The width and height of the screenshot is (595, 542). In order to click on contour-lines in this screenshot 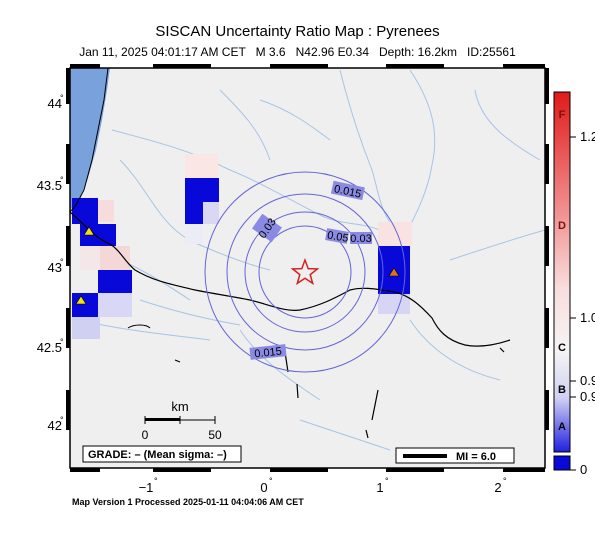, I will do `click(305, 272)`.